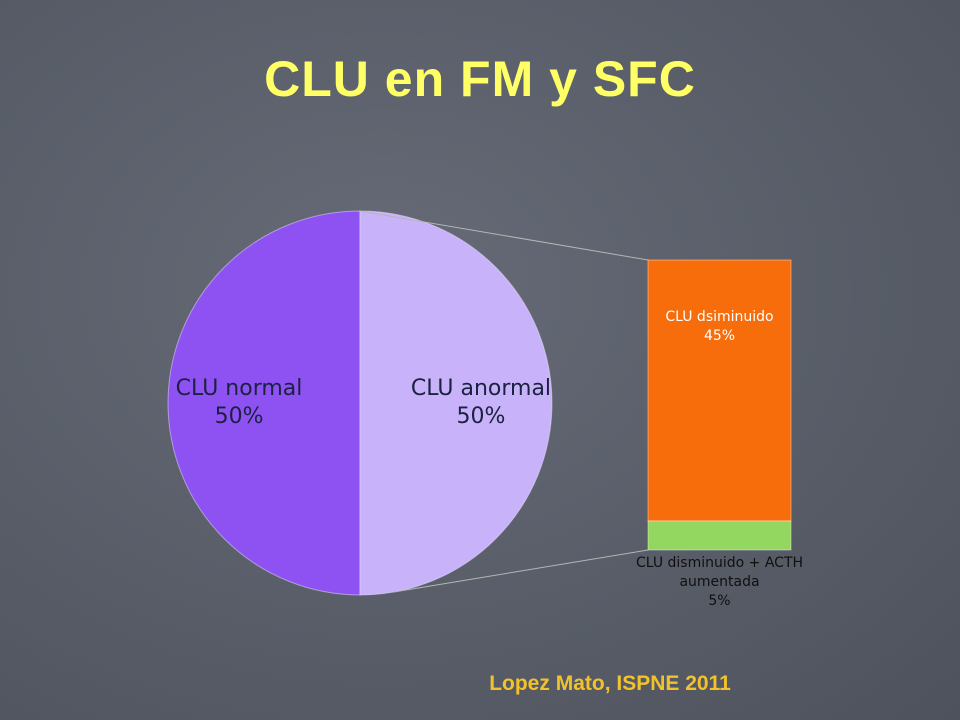 This screenshot has height=720, width=960. What do you see at coordinates (719, 317) in the screenshot?
I see `bar-category-label: CLU dsiminuido` at bounding box center [719, 317].